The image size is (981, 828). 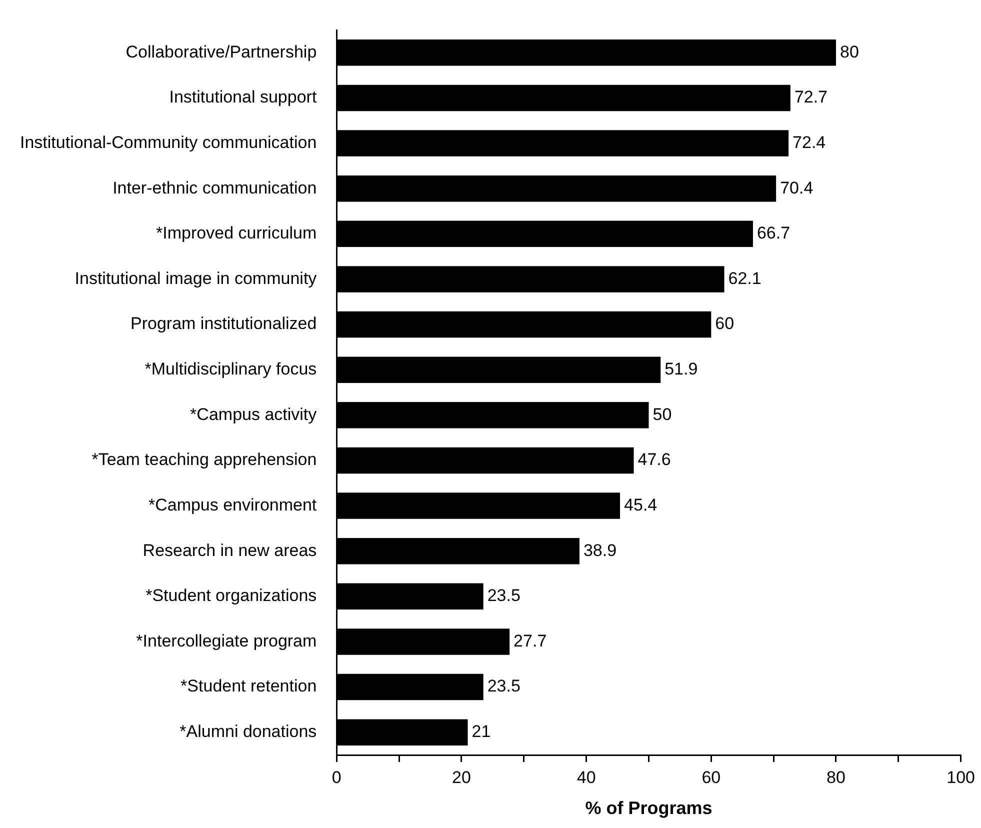 What do you see at coordinates (662, 414) in the screenshot?
I see `data-label: 50` at bounding box center [662, 414].